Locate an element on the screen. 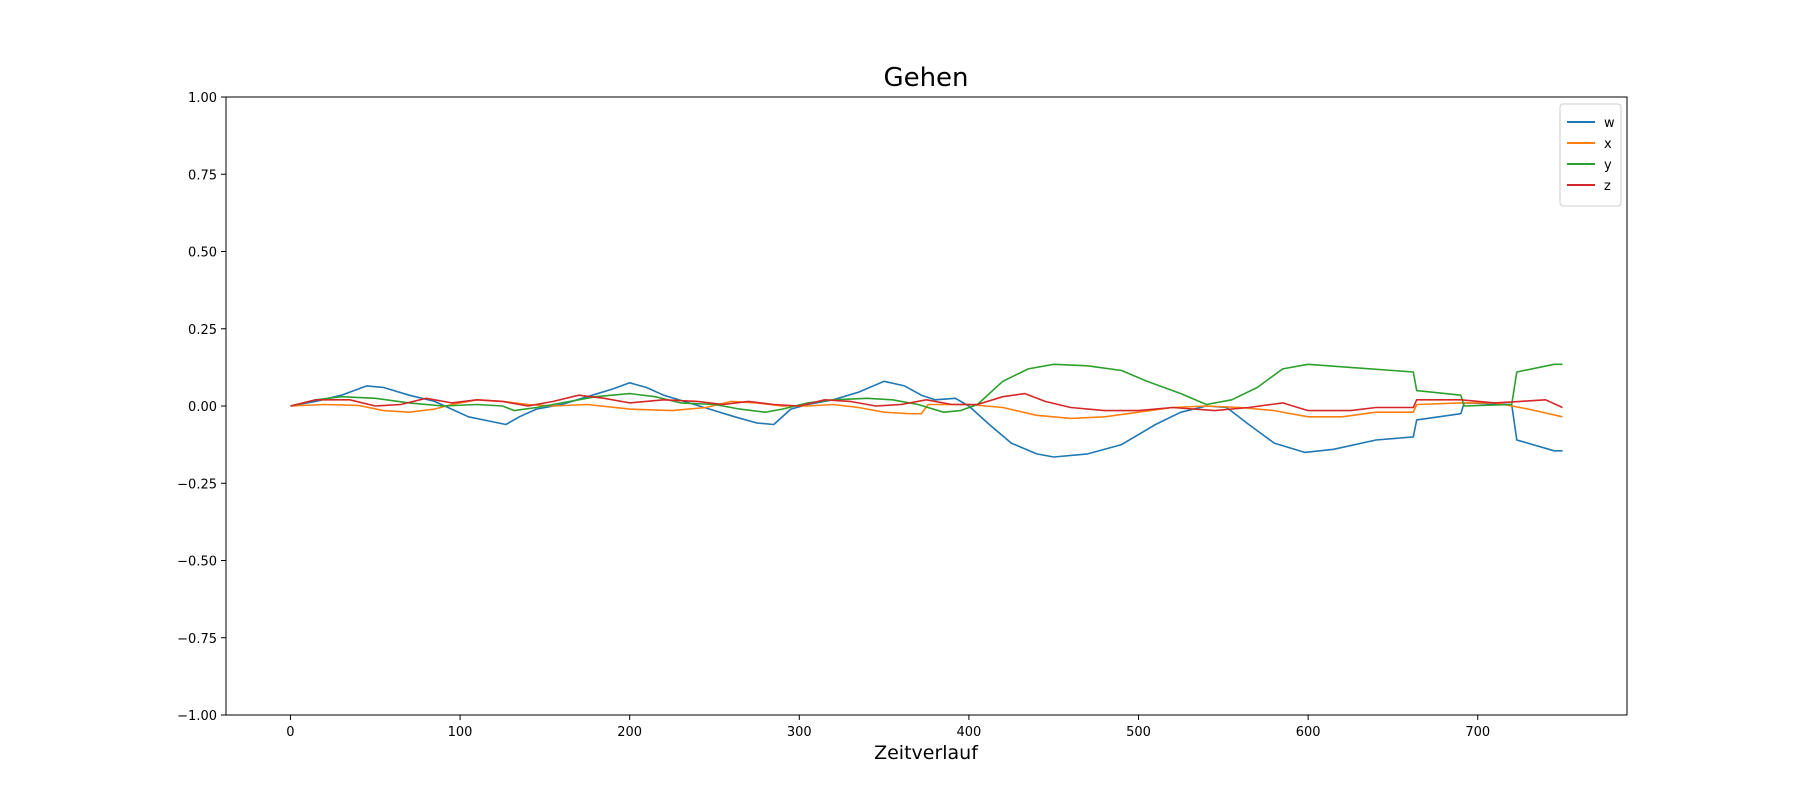 This screenshot has width=1800, height=800. legend-label-z: z is located at coordinates (1607, 186).